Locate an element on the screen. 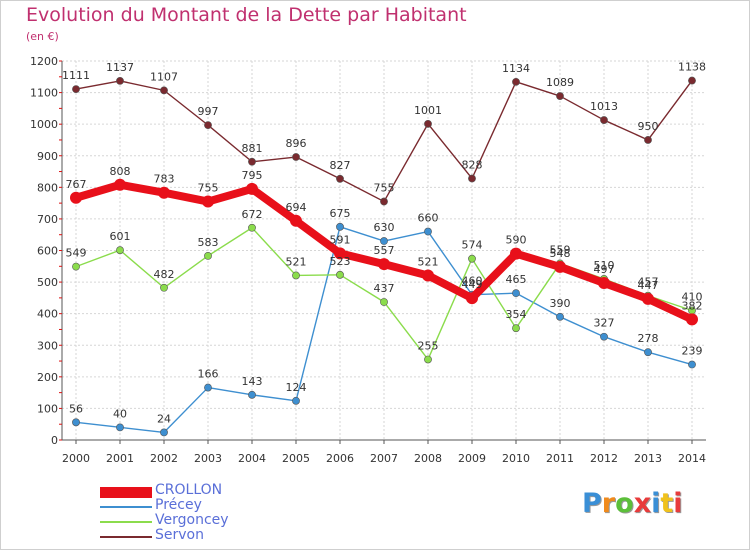 The width and height of the screenshot is (750, 550). x-tick-label: 2010 is located at coordinates (516, 458).